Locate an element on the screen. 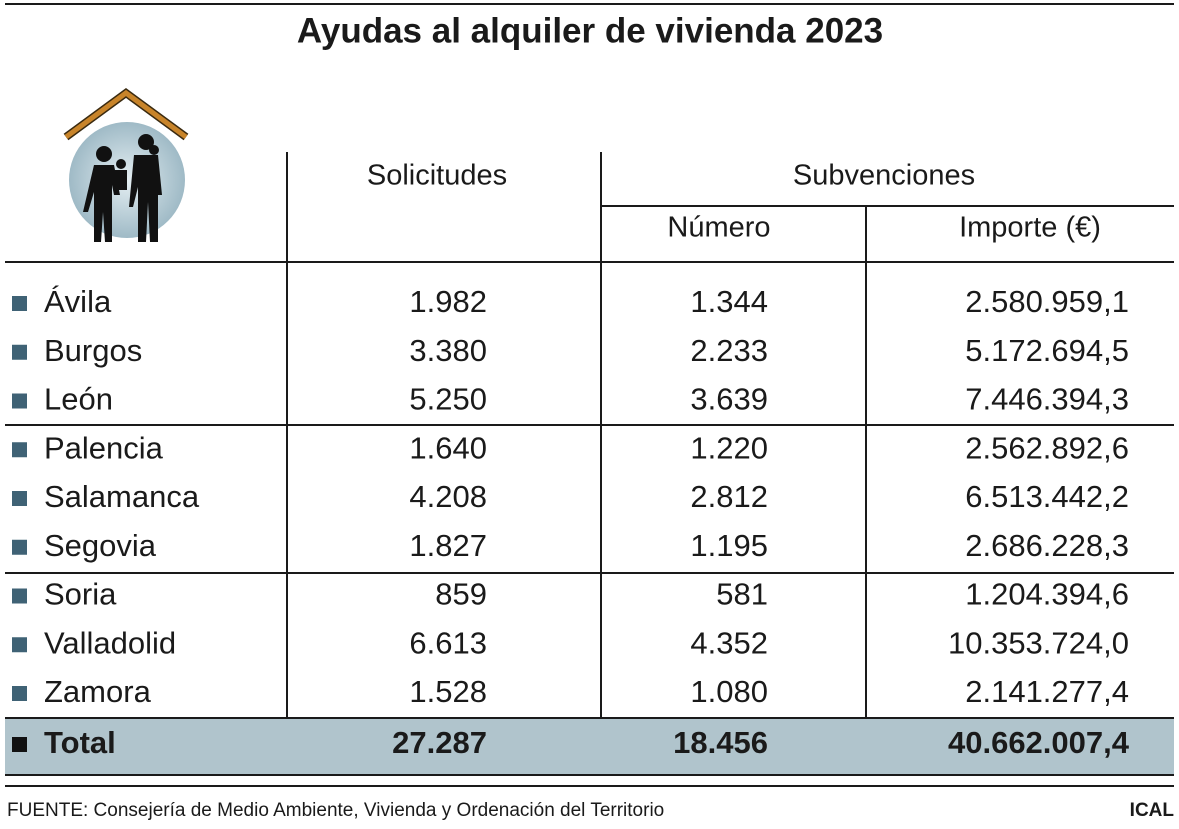 This screenshot has width=1179, height=829. header-cell: Solicitudes is located at coordinates (437, 176).